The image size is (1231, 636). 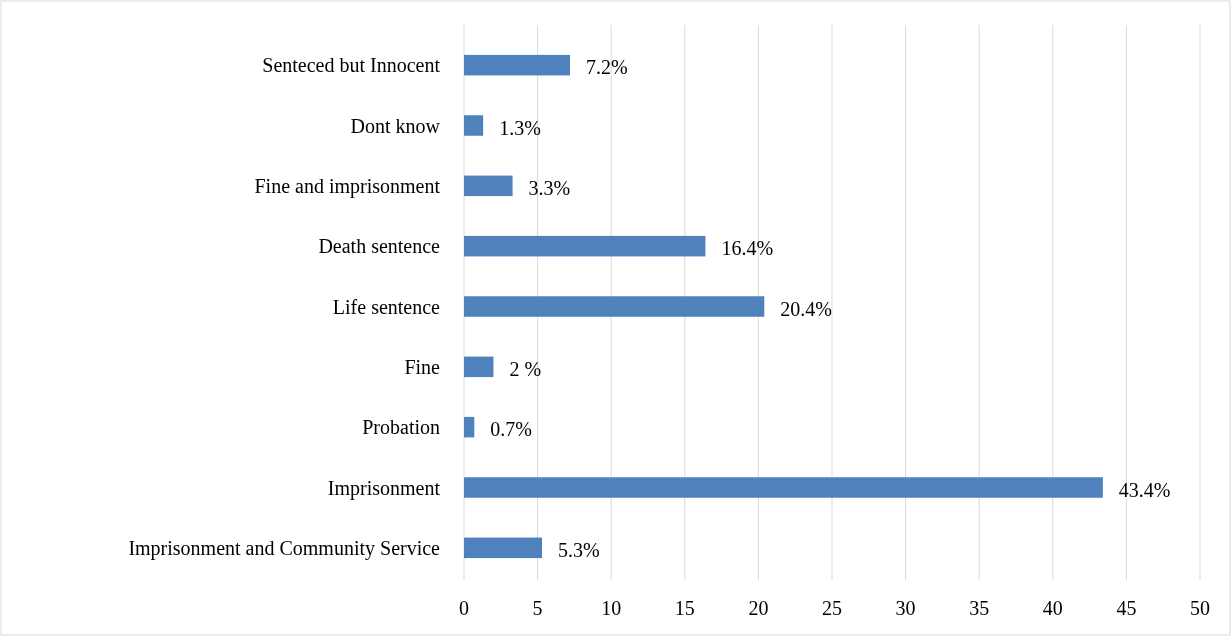 I want to click on x-tick-label: 25, so click(x=832, y=608).